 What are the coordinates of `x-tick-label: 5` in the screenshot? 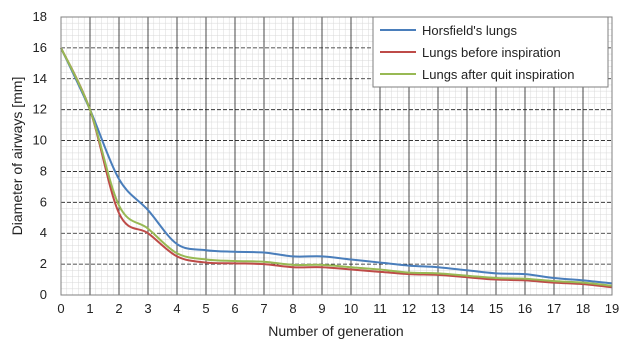 It's located at (205, 308).